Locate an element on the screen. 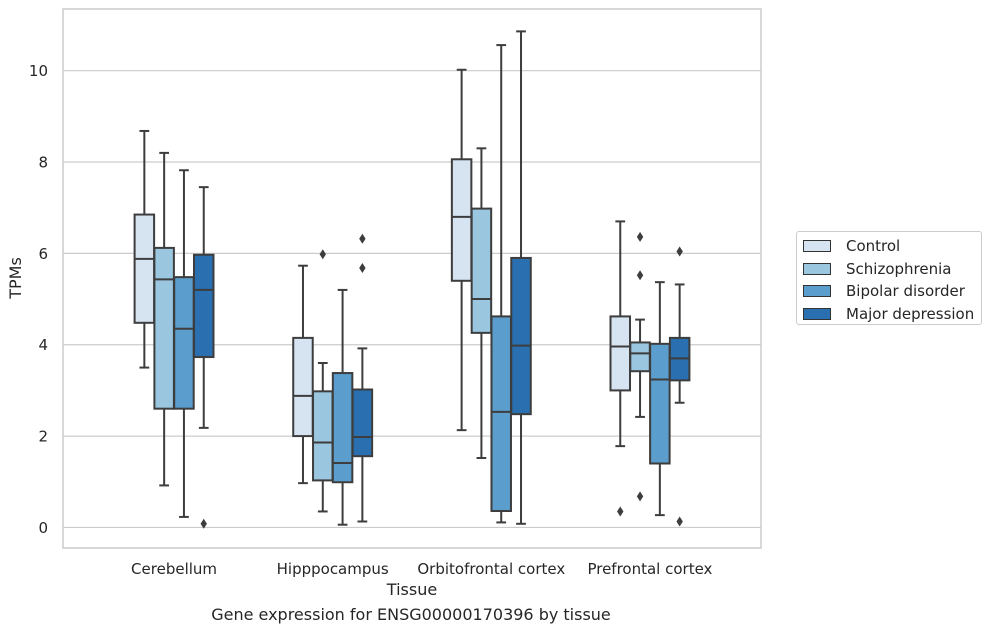 The image size is (992, 634). y-tick-label-6: 6 is located at coordinates (43, 254).